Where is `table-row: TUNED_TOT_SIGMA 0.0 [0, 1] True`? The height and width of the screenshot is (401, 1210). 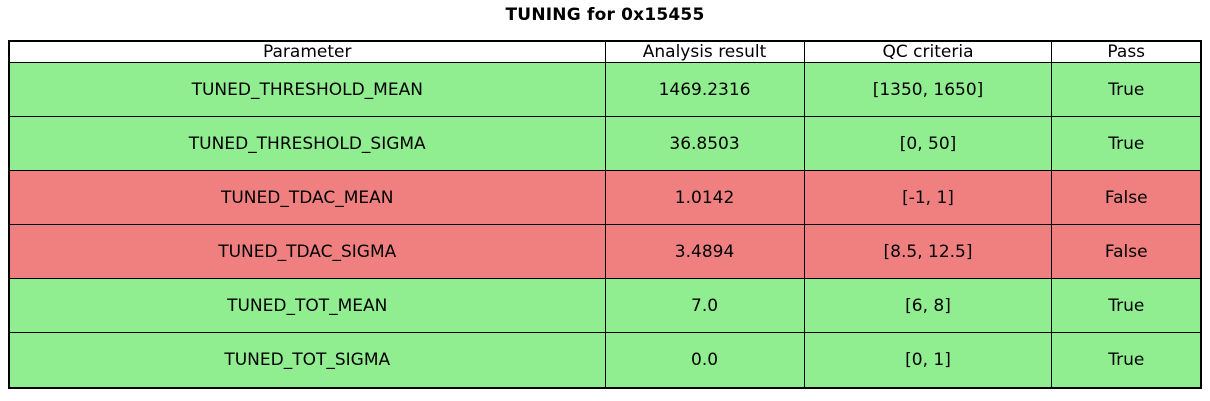
table-row: TUNED_TOT_SIGMA 0.0 [0, 1] True is located at coordinates (605, 360).